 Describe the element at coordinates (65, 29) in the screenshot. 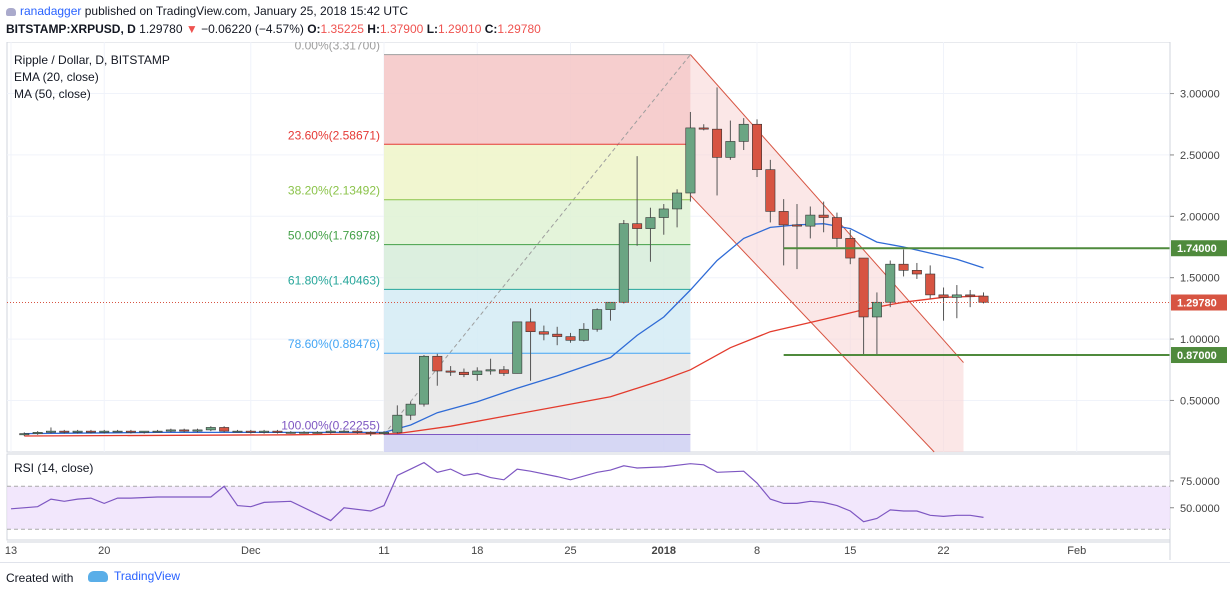

I see `symbol-label: BITSTAMP:XRPUSD,` at that location.